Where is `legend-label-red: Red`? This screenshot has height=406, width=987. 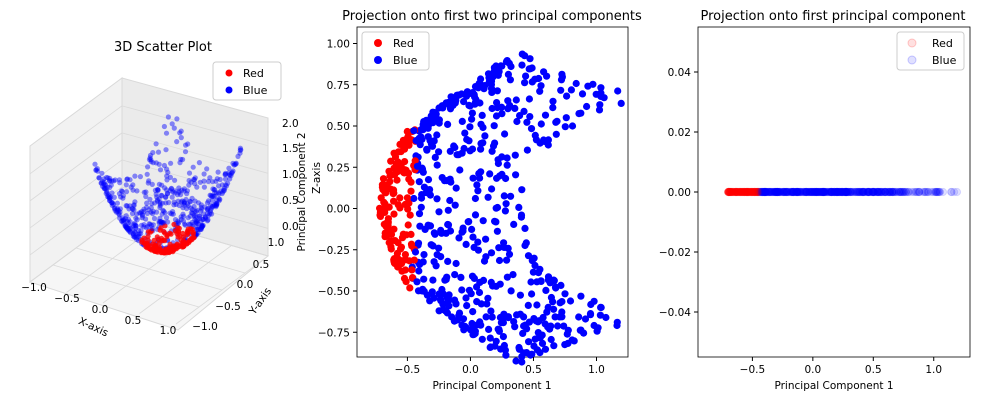
legend-label-red: Red is located at coordinates (942, 43).